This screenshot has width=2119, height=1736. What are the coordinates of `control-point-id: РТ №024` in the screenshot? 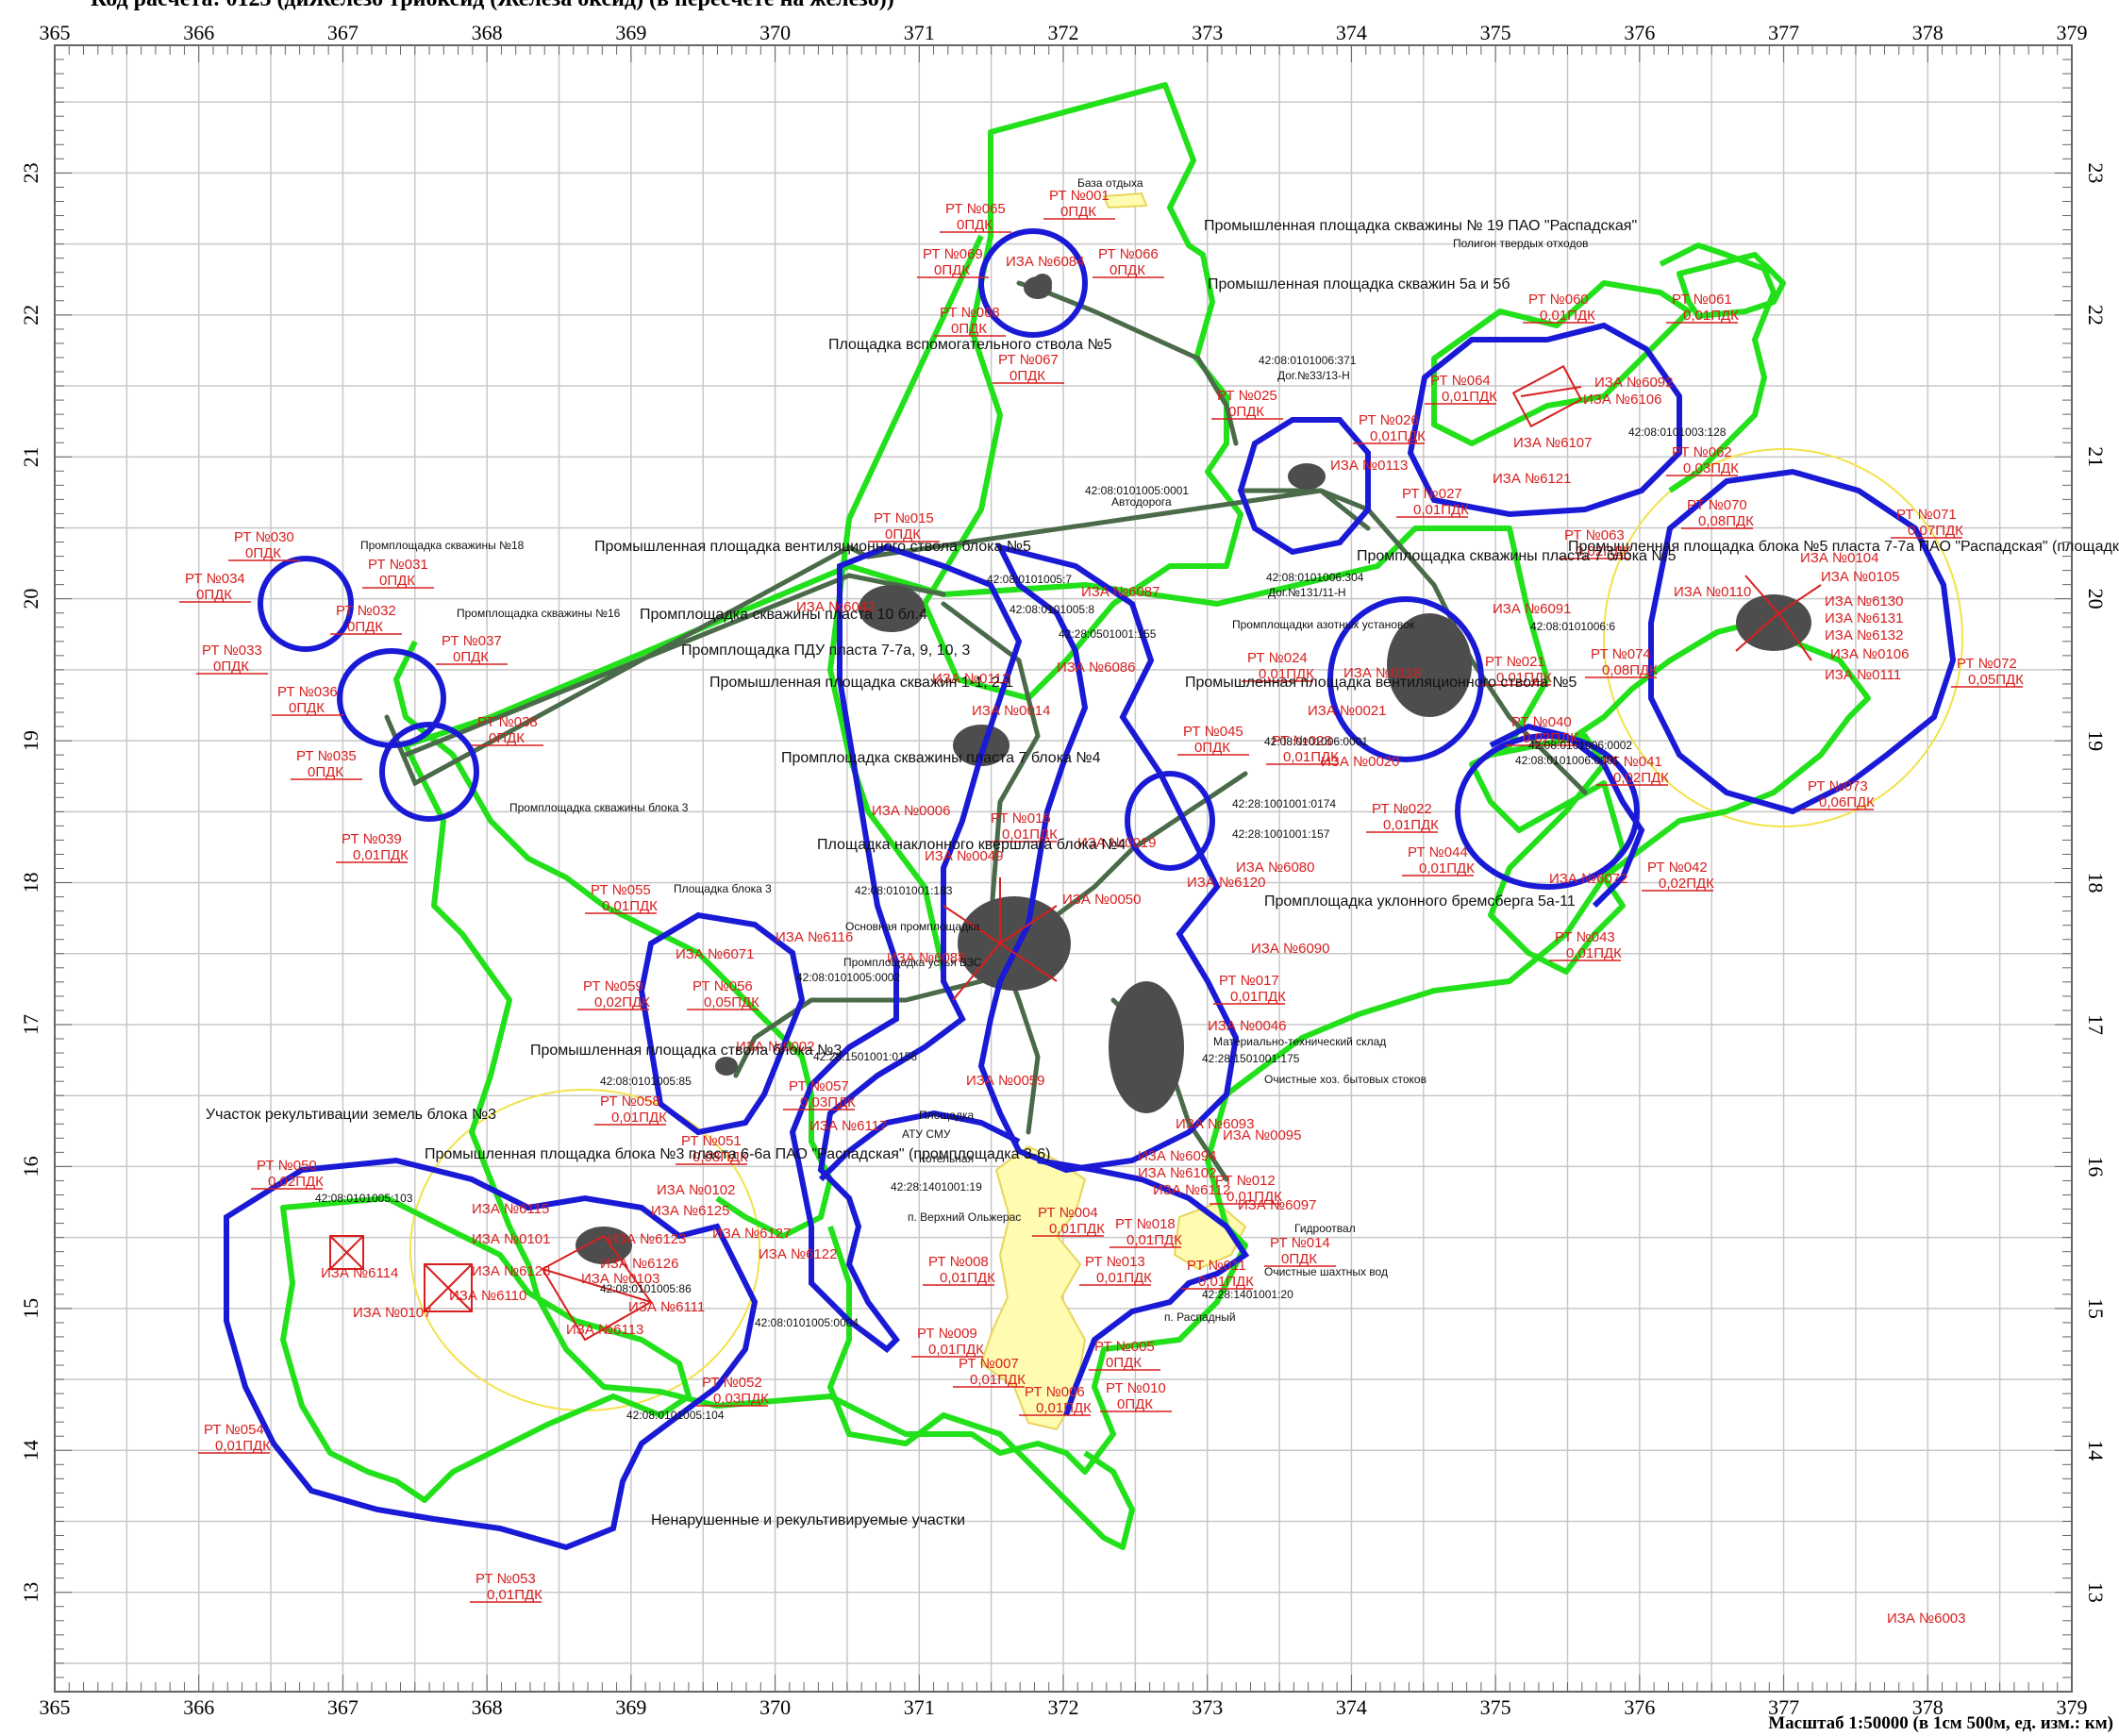 It's located at (1277, 658).